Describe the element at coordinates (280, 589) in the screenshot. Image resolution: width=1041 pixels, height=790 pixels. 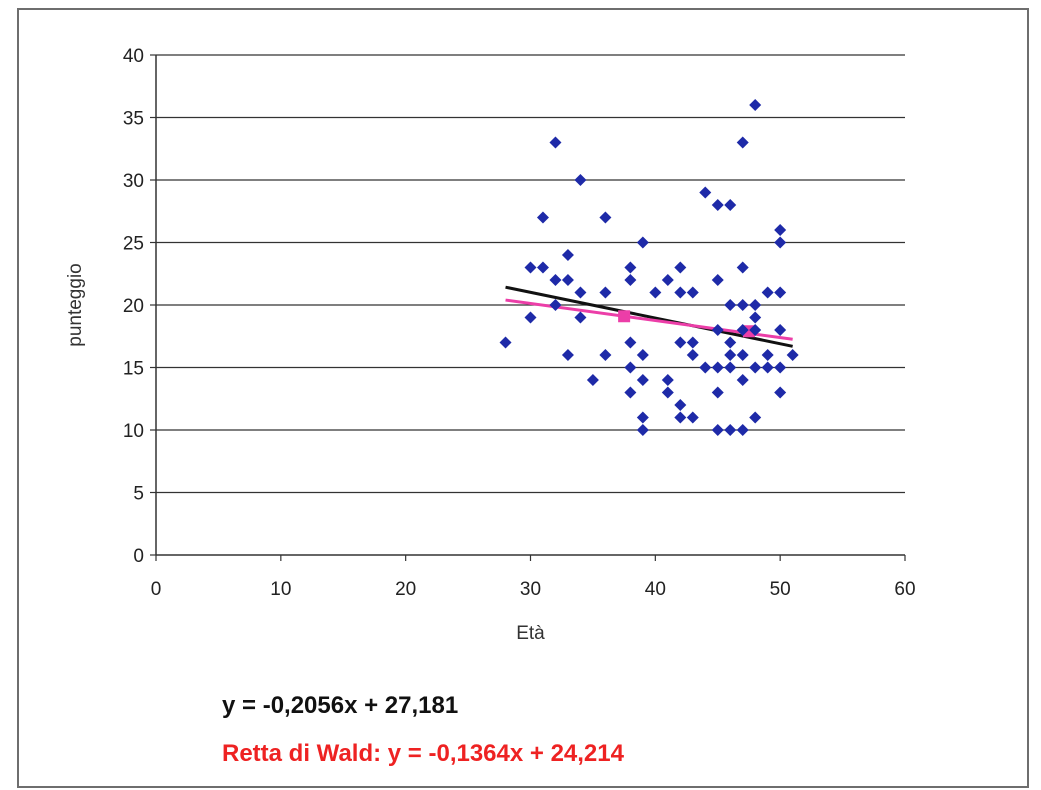
I see `x-tick-label: 10` at that location.